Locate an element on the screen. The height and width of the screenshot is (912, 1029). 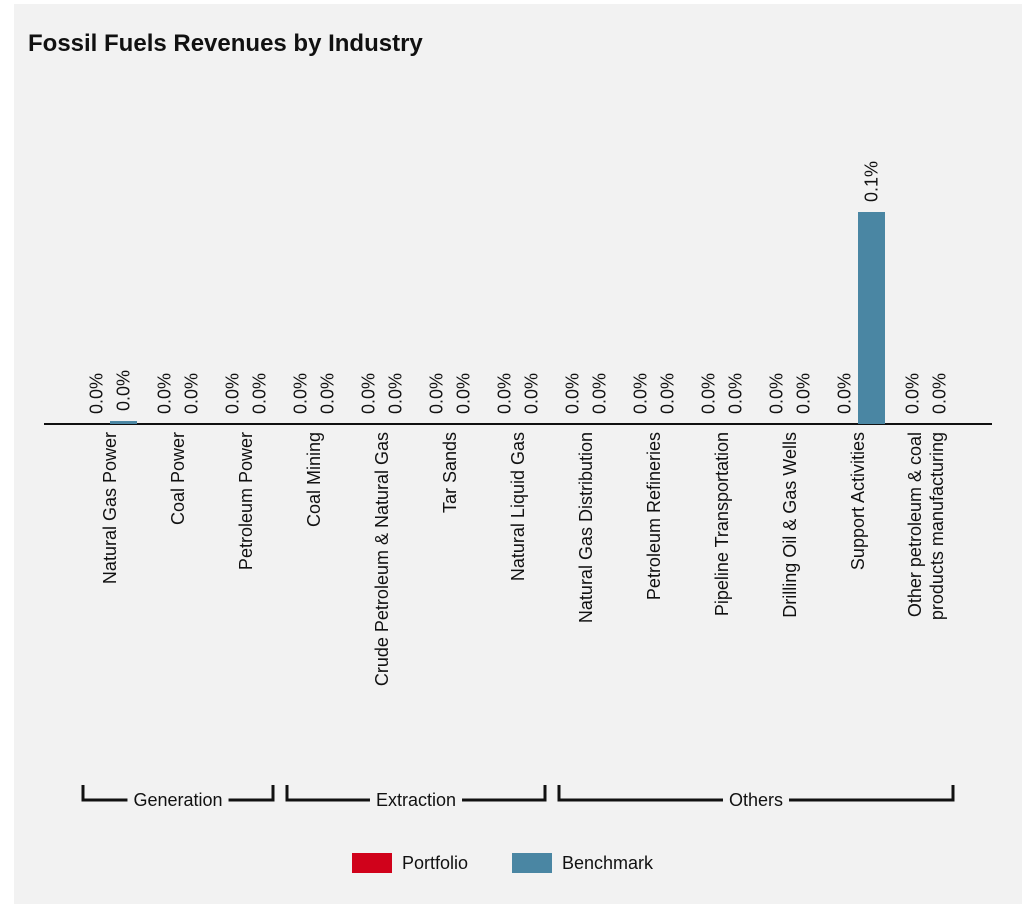
x-tick-label: Petroleum Refineries is located at coordinates (654, 516).